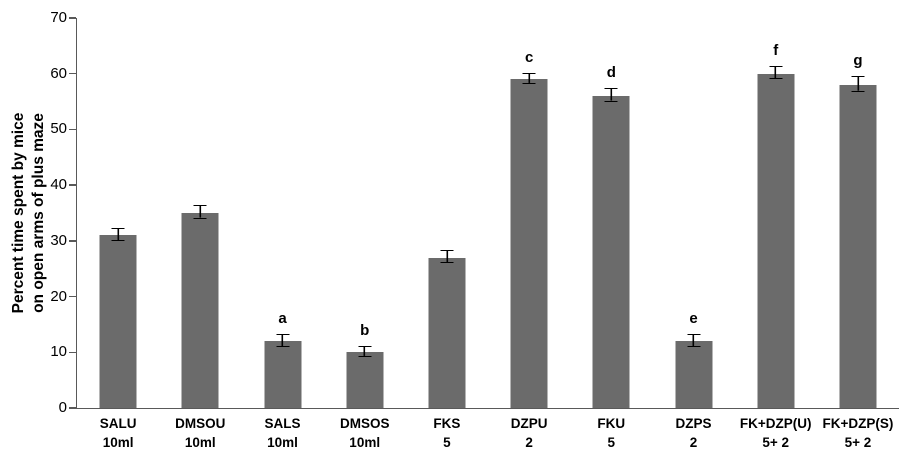 The height and width of the screenshot is (475, 907). I want to click on bar-group: SALU 10ml, so click(118, 234).